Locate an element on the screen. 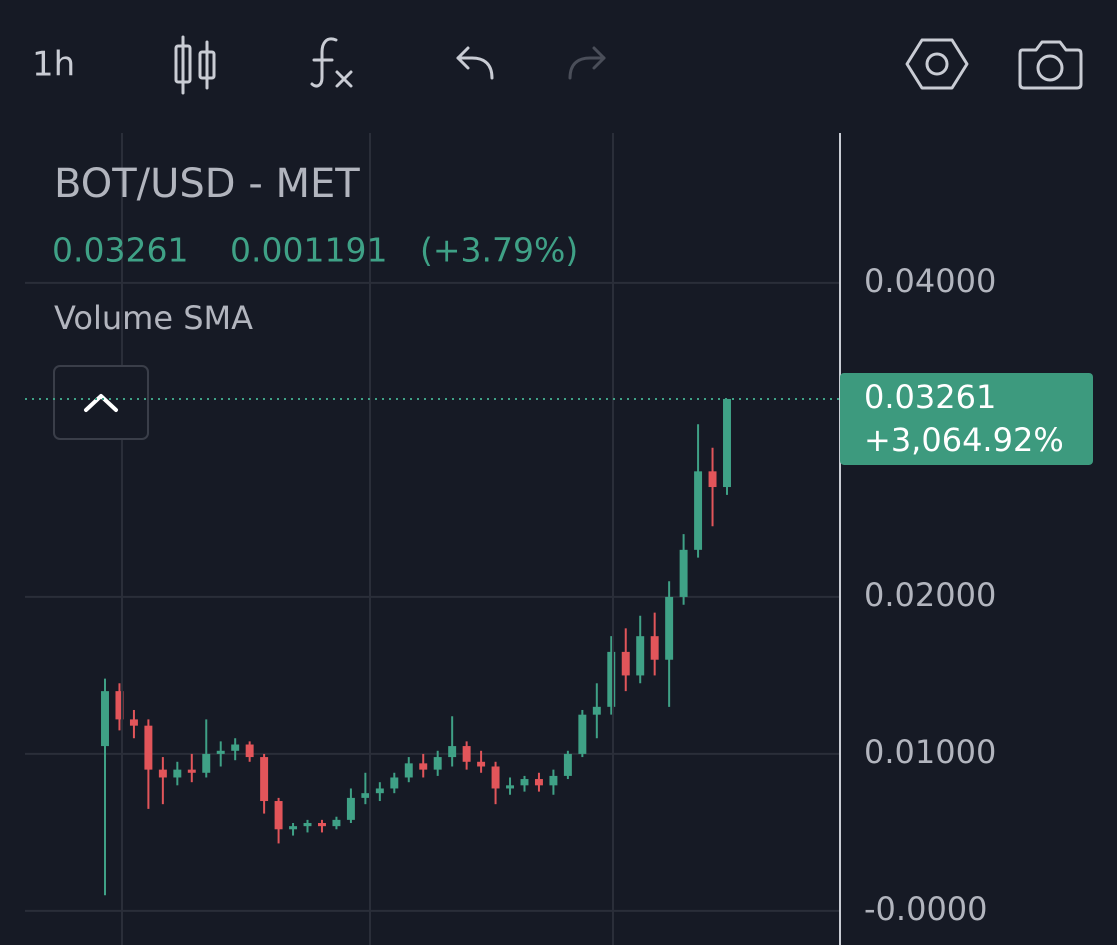  collapse-button is located at coordinates (101, 402).